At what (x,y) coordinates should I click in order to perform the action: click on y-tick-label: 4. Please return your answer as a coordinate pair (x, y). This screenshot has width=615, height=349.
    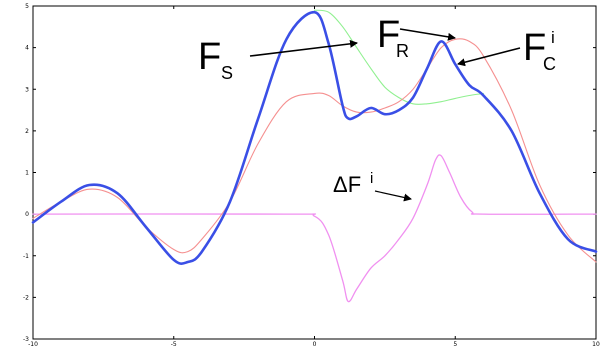
    Looking at the image, I should click on (27, 48).